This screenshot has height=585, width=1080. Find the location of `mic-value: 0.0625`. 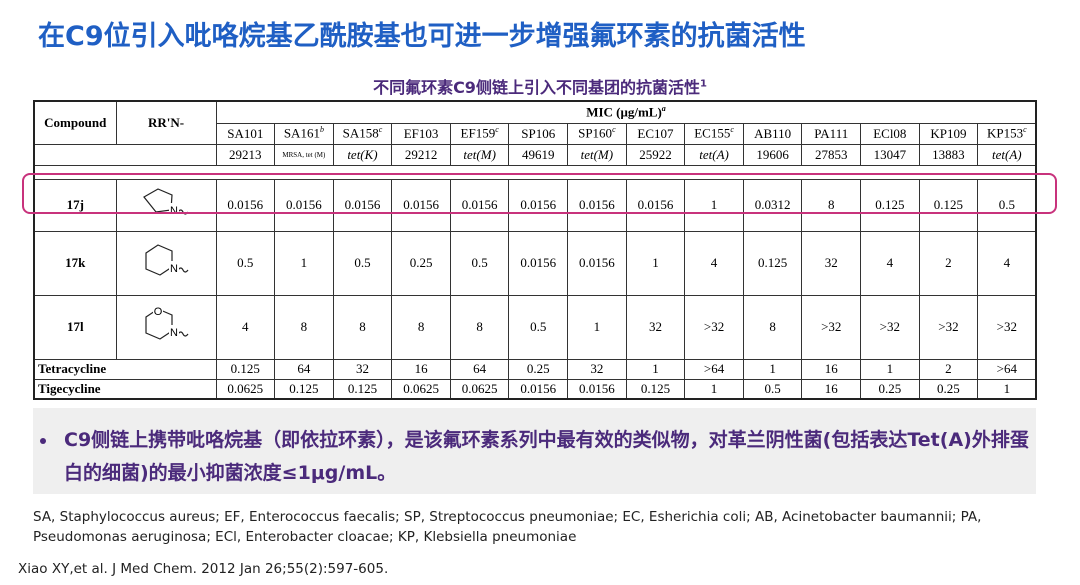

mic-value: 0.0625 is located at coordinates (421, 389).